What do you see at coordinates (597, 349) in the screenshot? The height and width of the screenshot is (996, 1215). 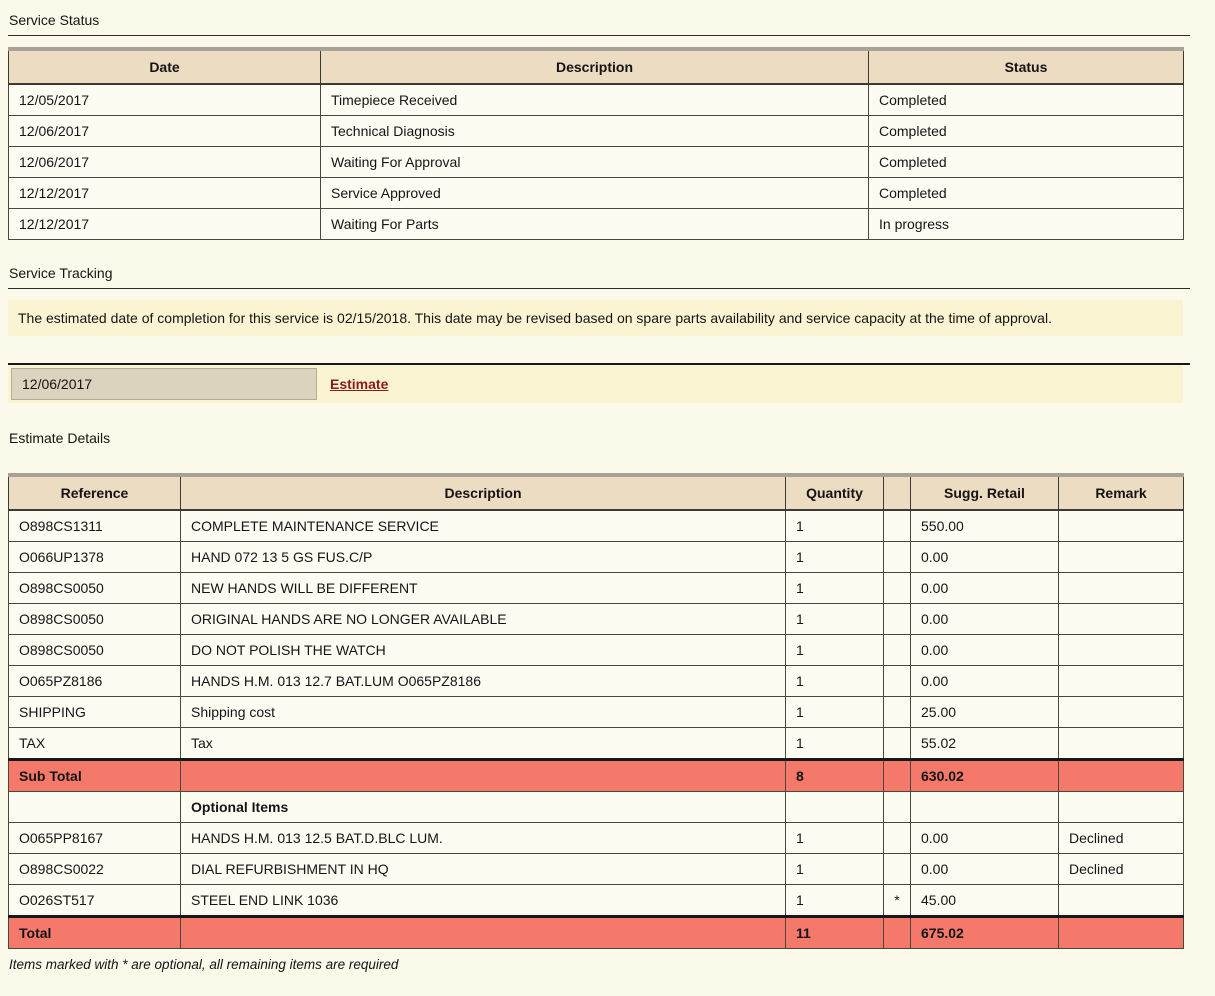 I see `spacer` at bounding box center [597, 349].